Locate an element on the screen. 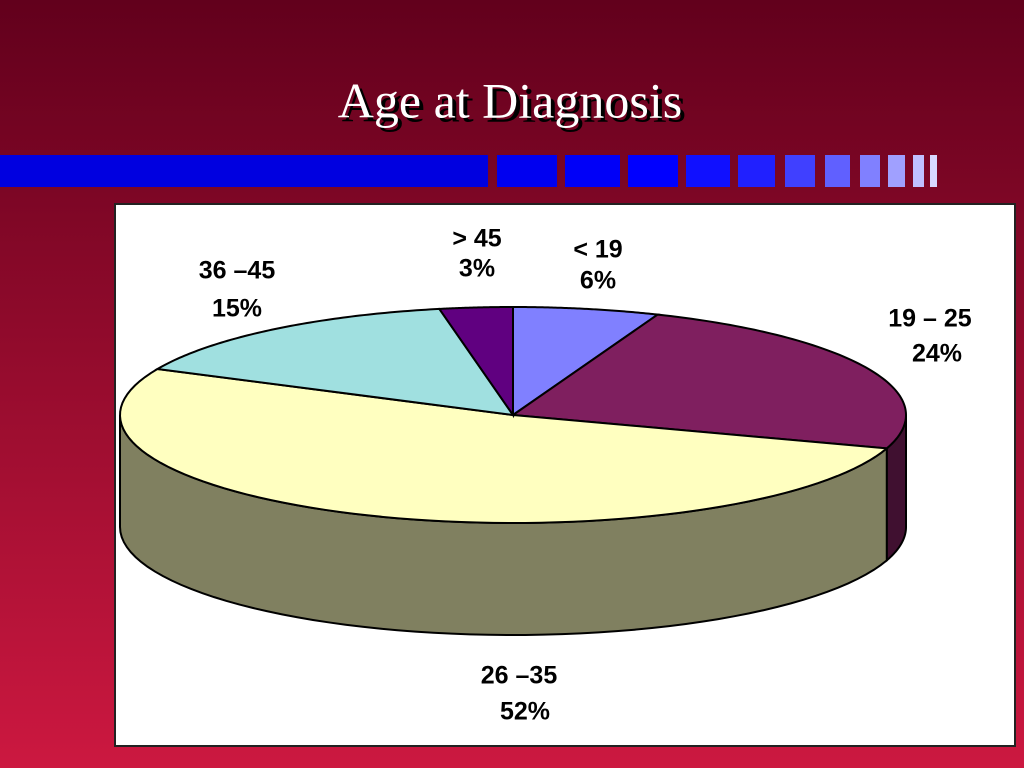 The width and height of the screenshot is (1024, 768). chart-title: Age at Diagnosis is located at coordinates (510, 100).